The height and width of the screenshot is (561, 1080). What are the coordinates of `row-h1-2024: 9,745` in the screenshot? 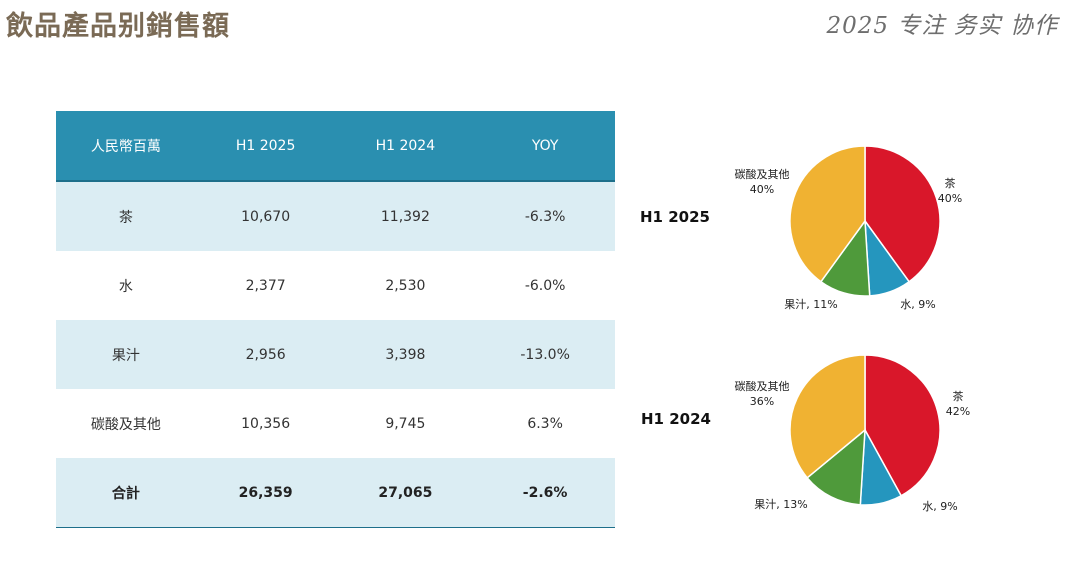 It's located at (405, 423).